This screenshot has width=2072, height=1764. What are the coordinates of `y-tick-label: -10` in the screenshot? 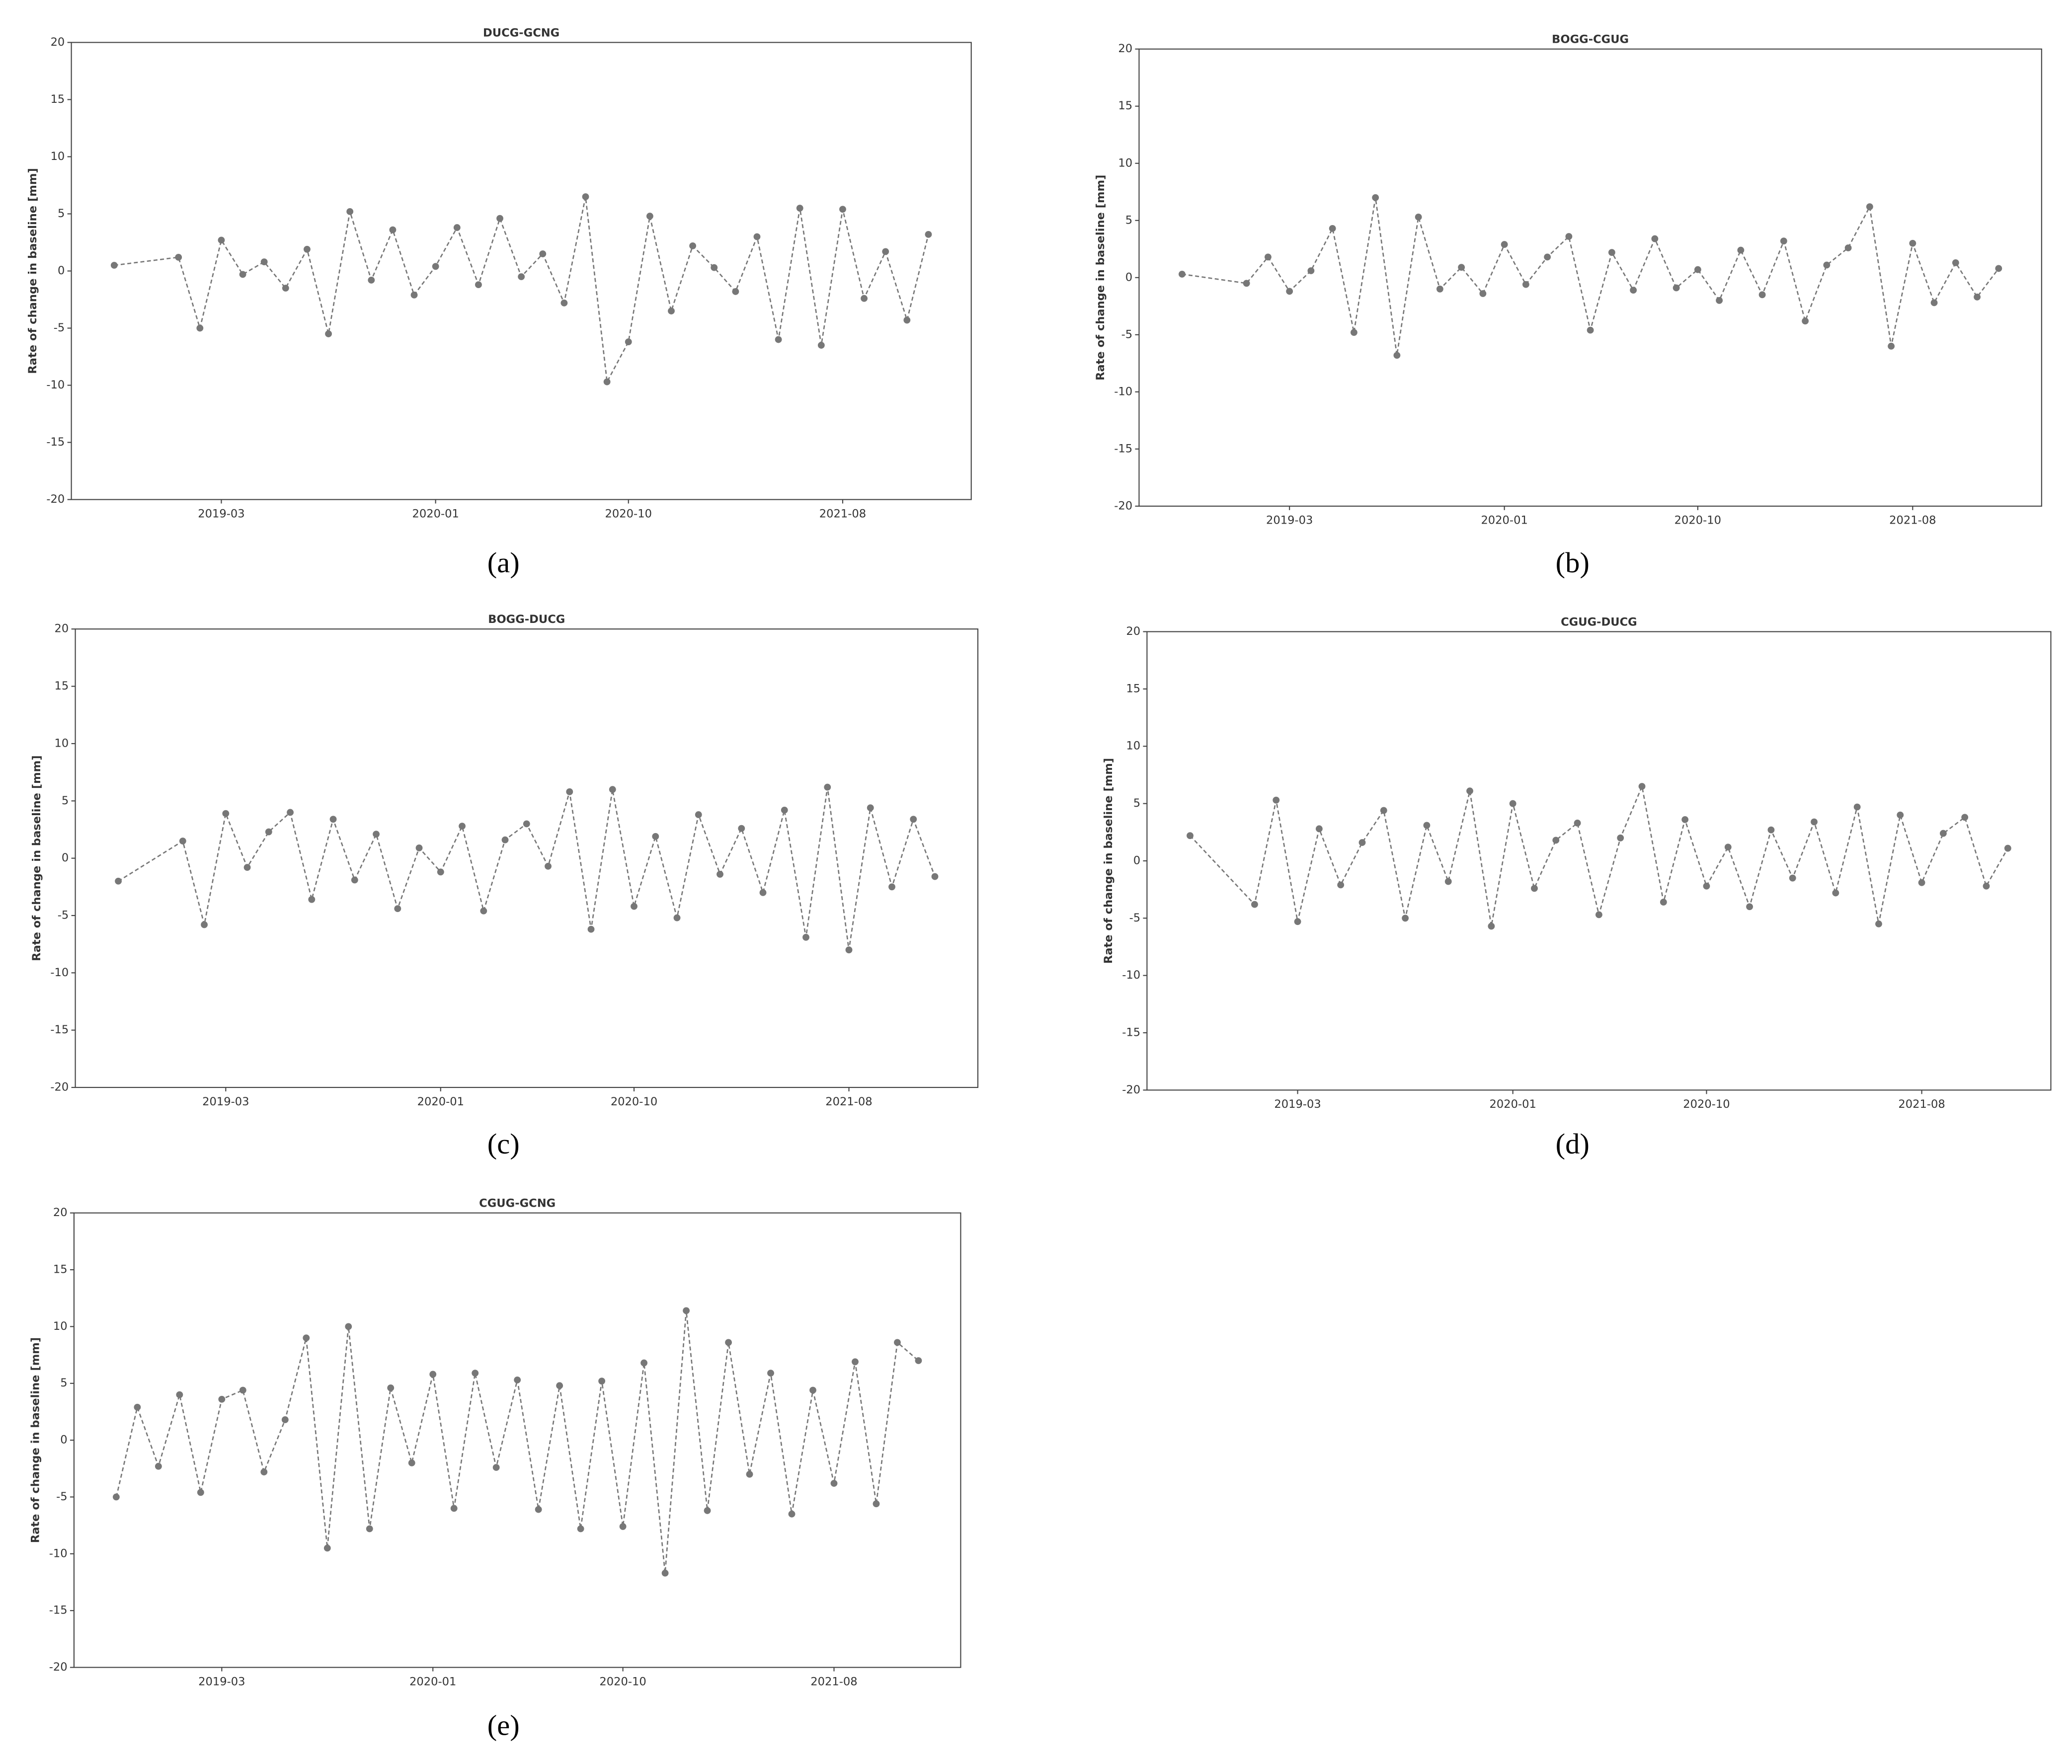 It's located at (59, 972).